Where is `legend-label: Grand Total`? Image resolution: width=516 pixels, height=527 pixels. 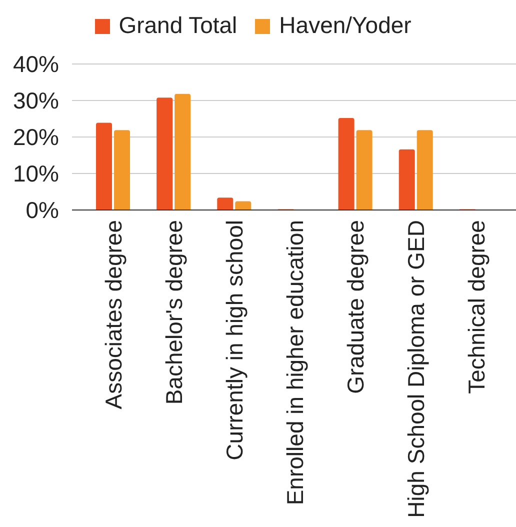
legend-label: Grand Total is located at coordinates (178, 25).